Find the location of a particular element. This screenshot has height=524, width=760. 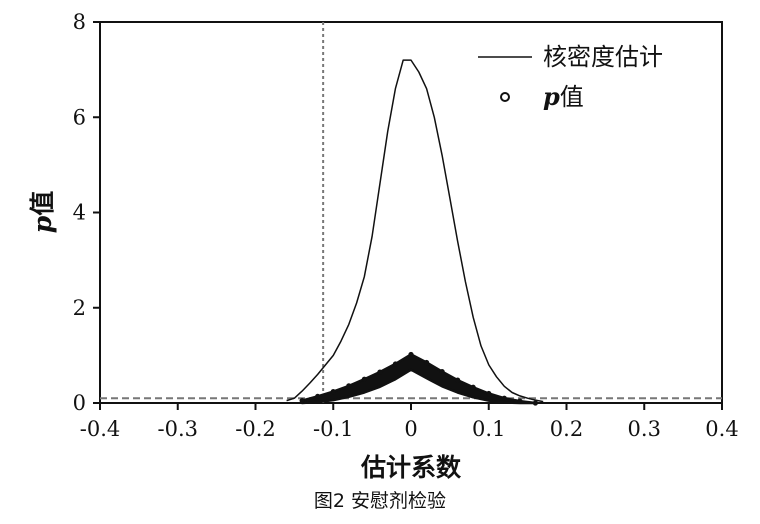

legend-label-pvalue-italic: p is located at coordinates (551, 96).